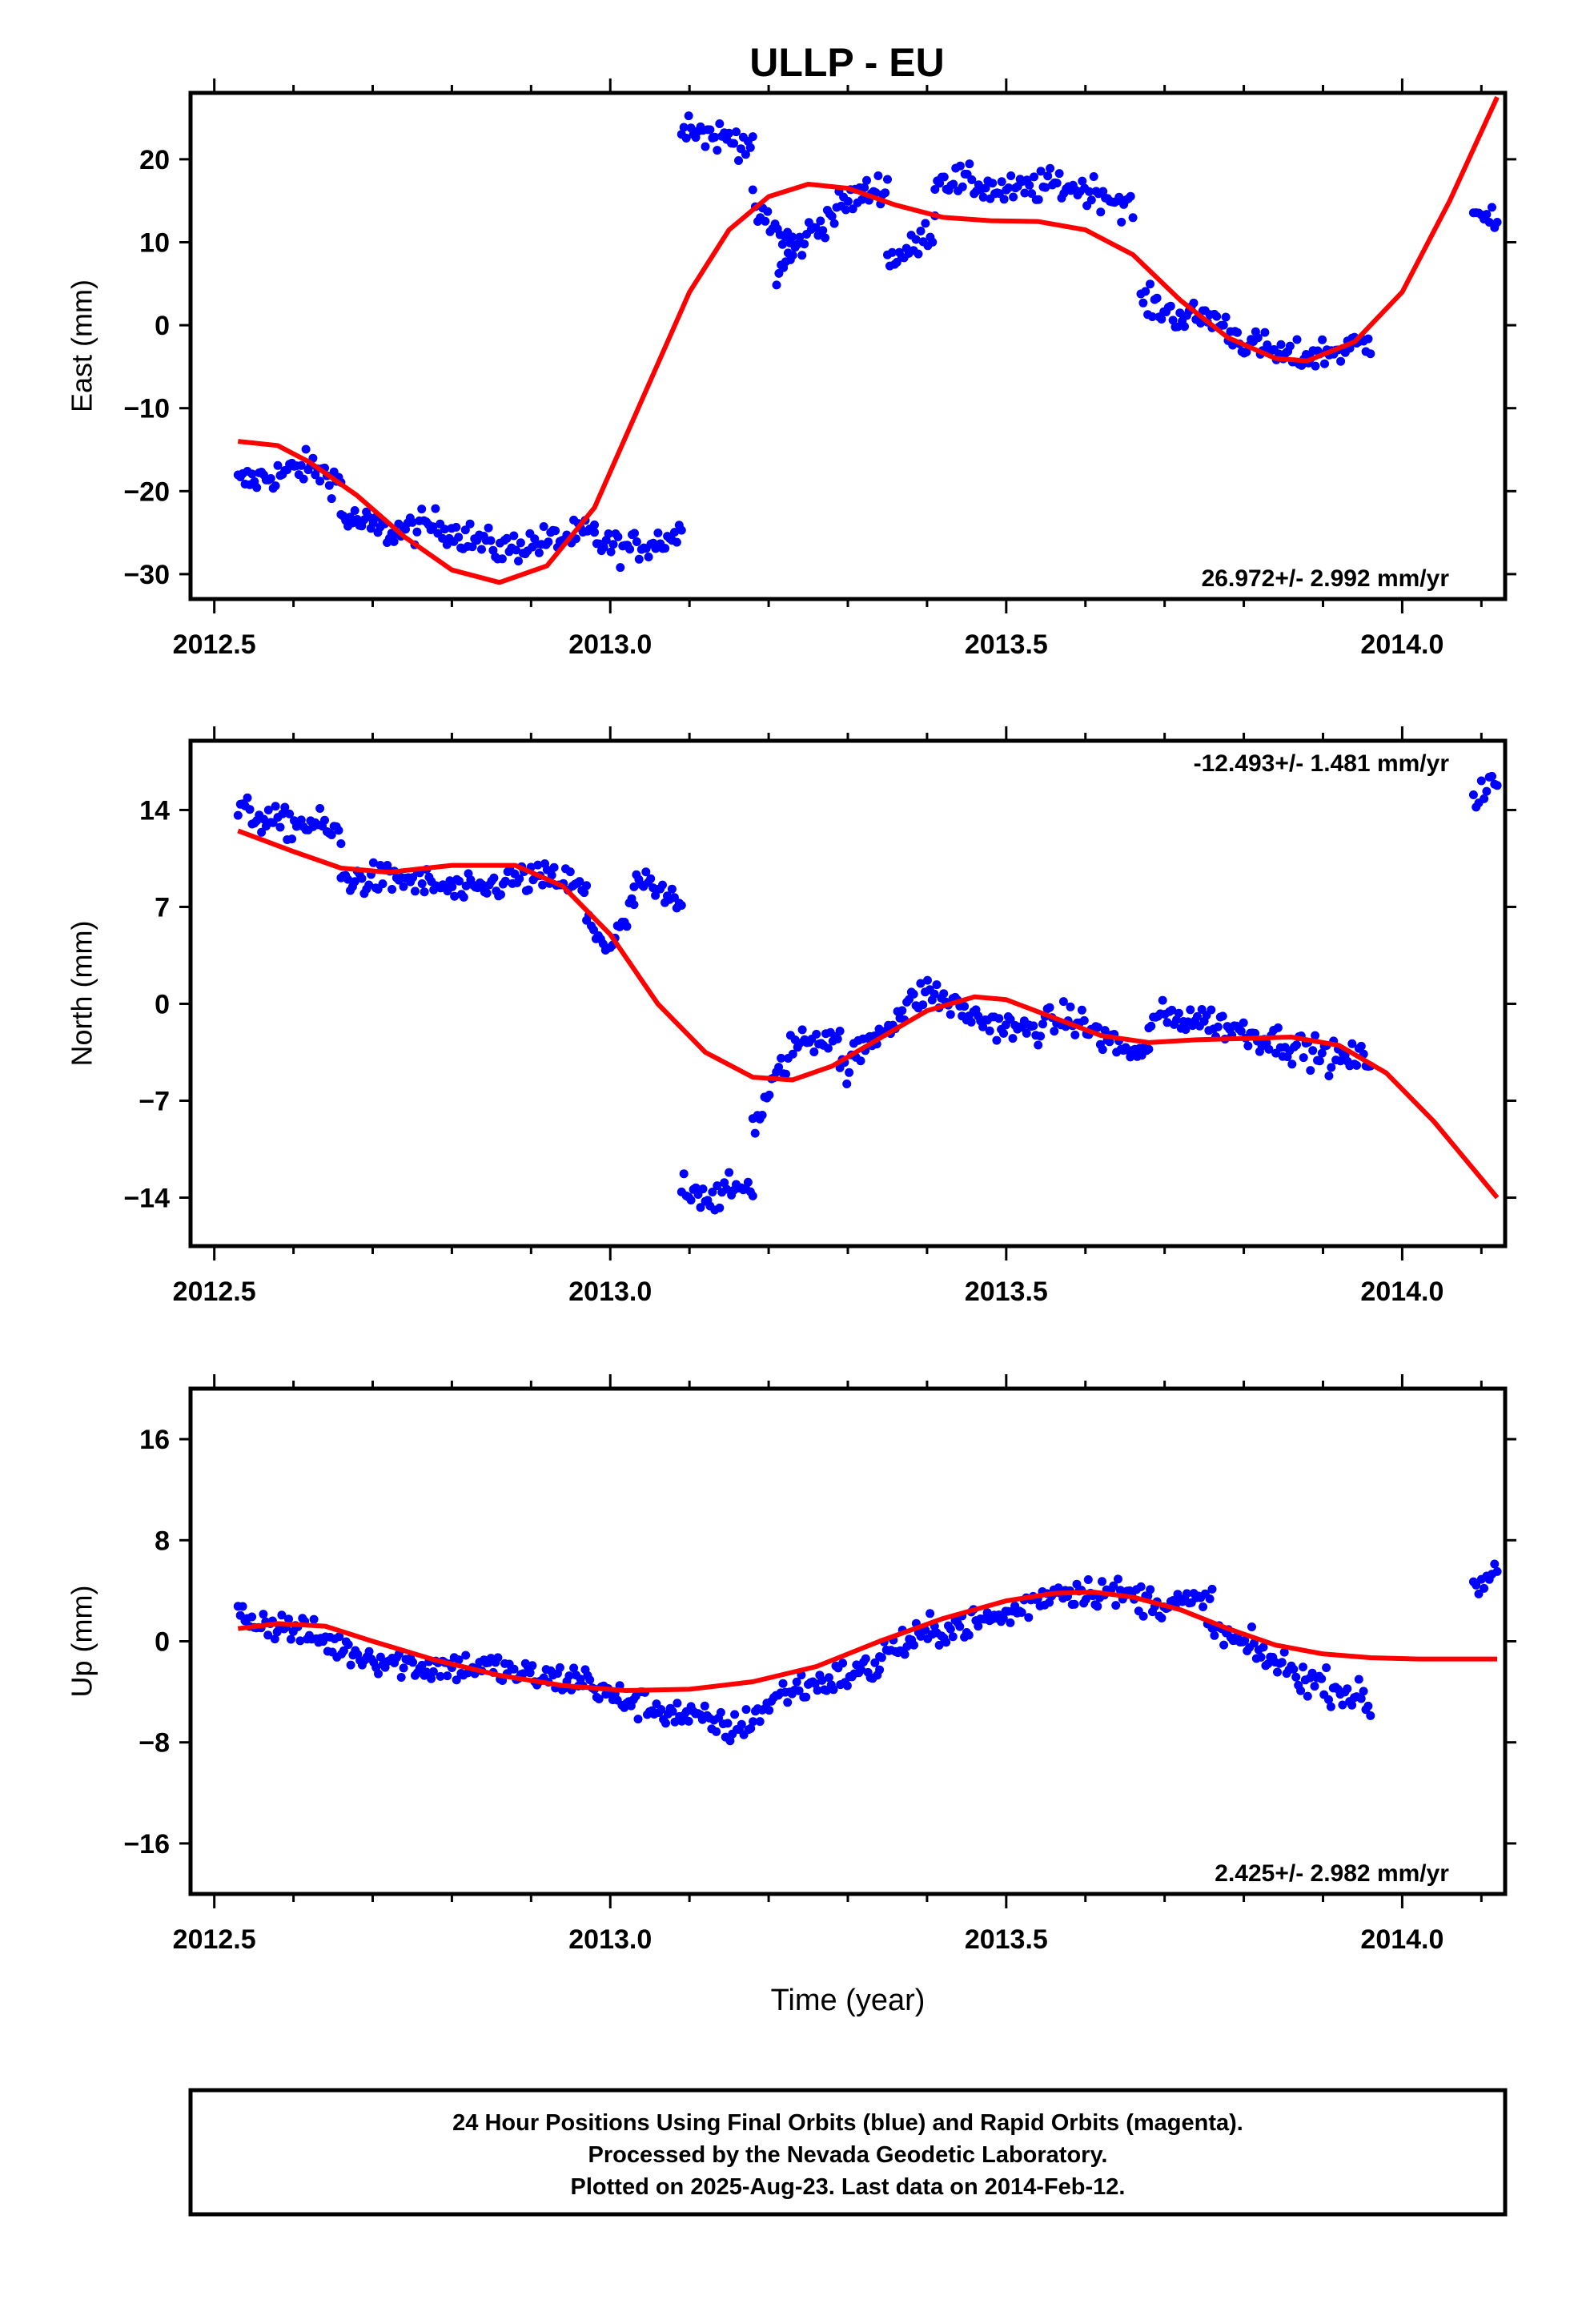 Image resolution: width=1582 pixels, height=2324 pixels. I want to click on north-x-tick-label: 2013.5, so click(1007, 1292).